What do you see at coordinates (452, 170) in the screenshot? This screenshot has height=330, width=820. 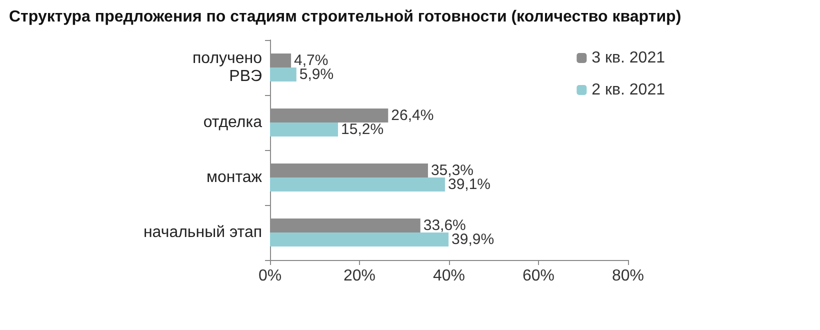 I see `data-label: 35,3%` at bounding box center [452, 170].